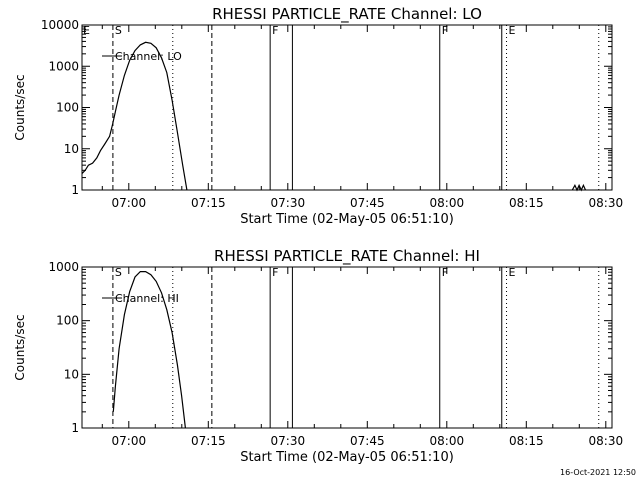  I want to click on timestamp: 16-Oct-2021 12:50, so click(598, 472).